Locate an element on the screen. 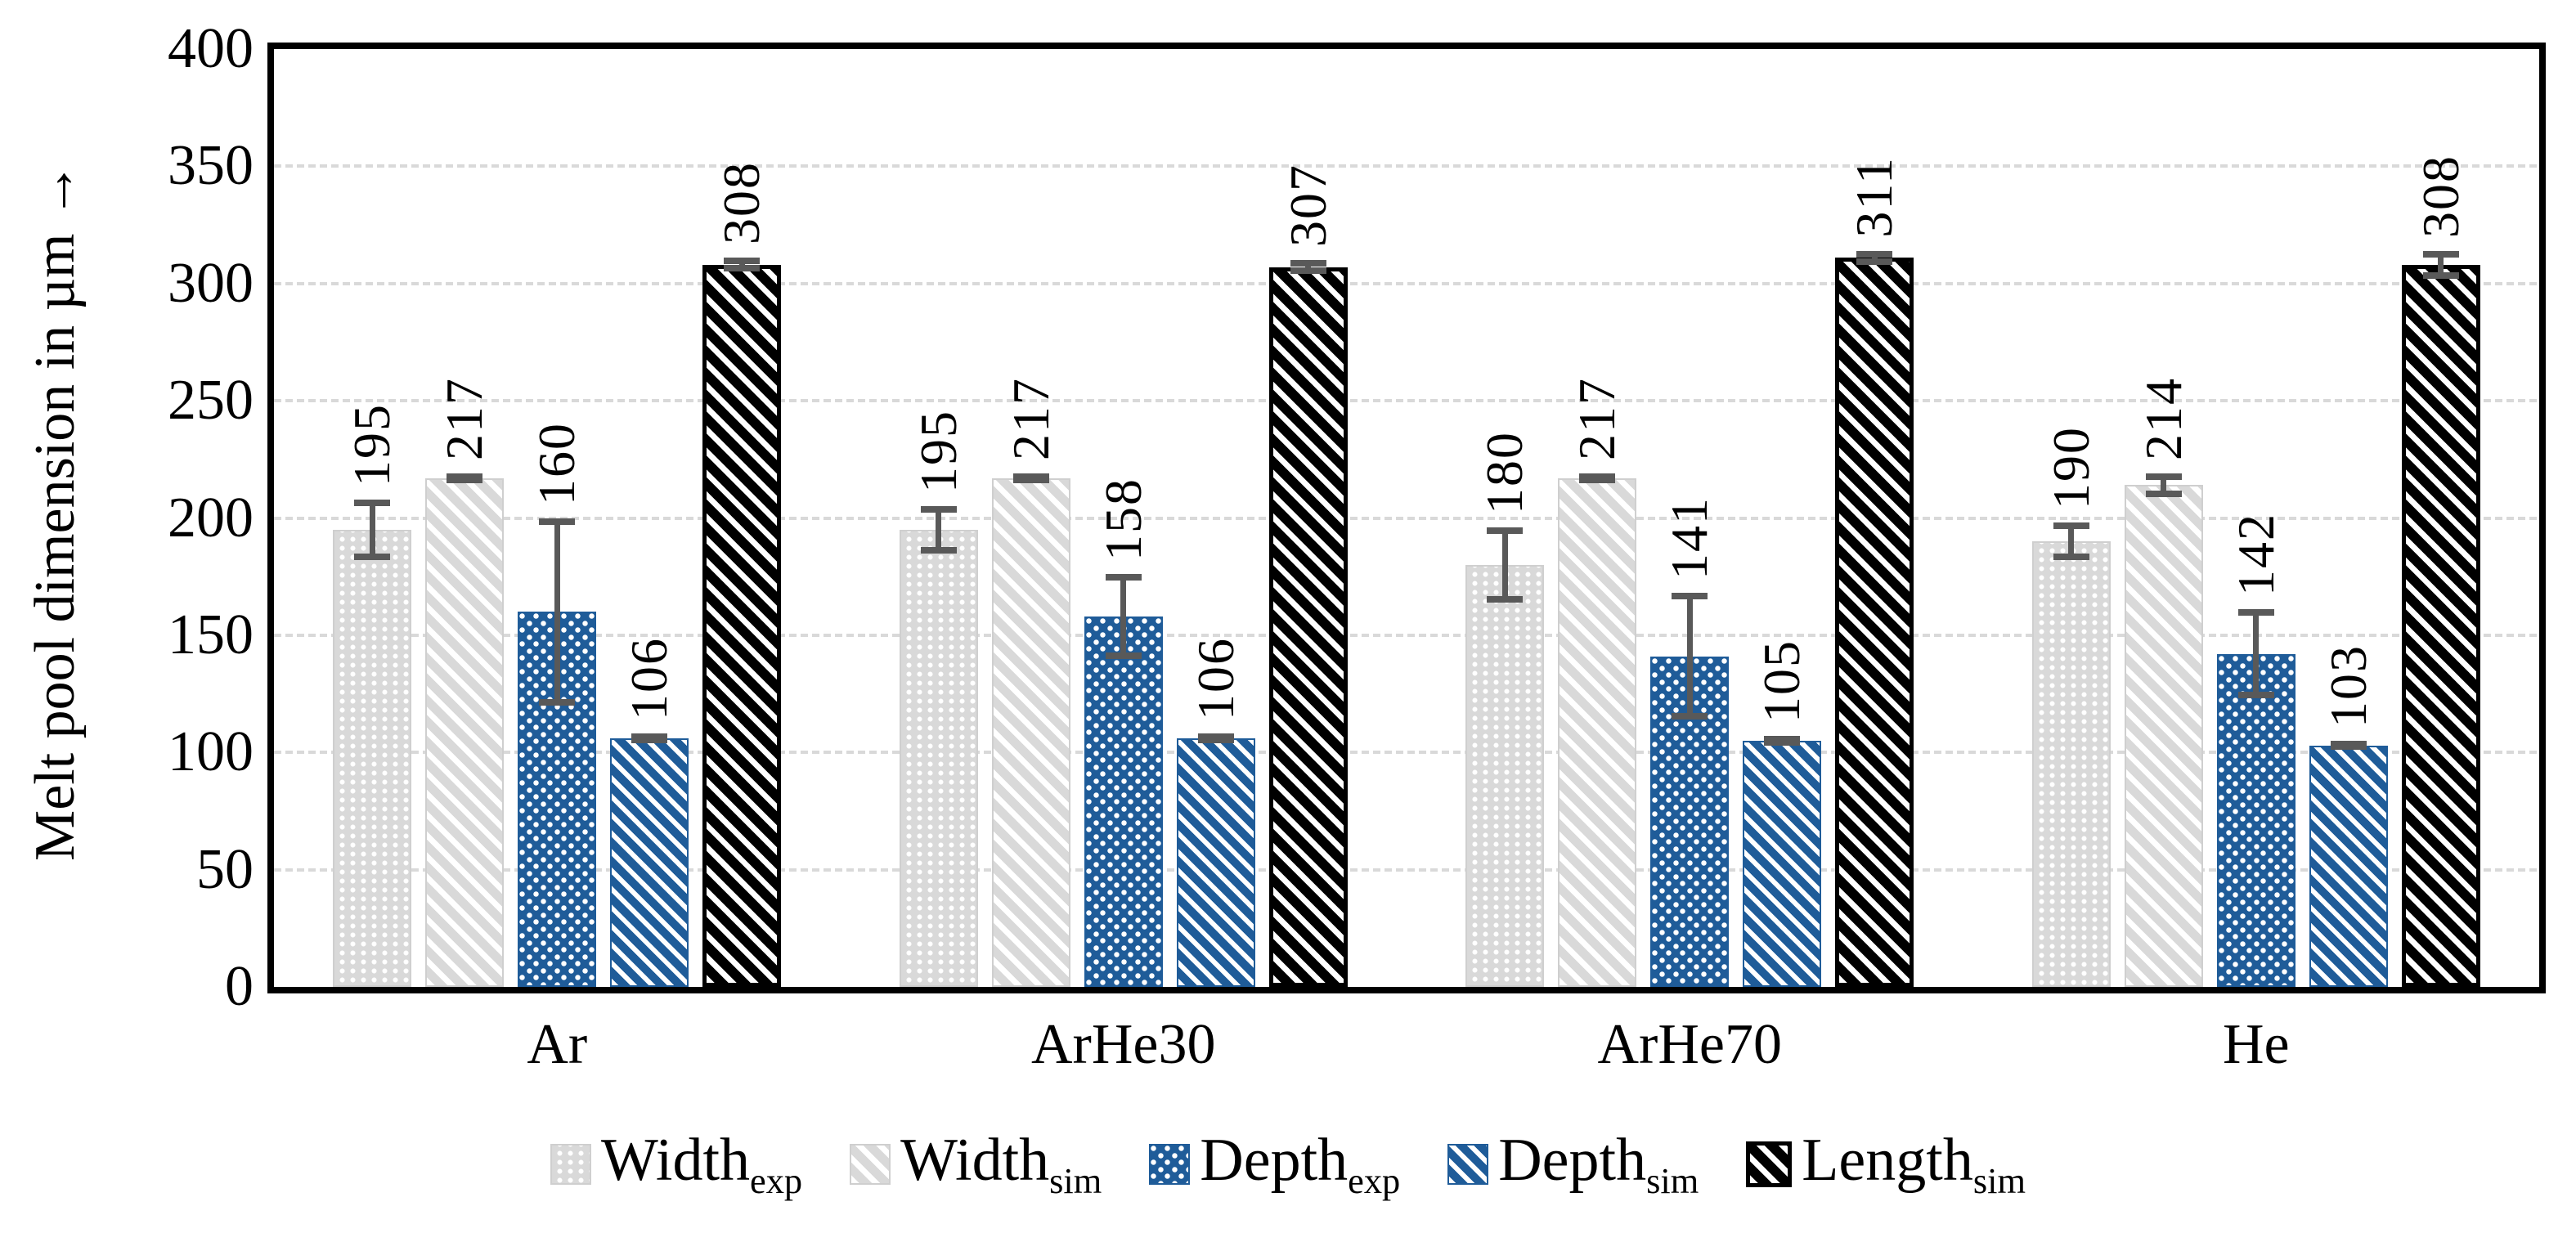 The height and width of the screenshot is (1242, 2576). bar-length-sim-ArHe70 is located at coordinates (1874, 623).